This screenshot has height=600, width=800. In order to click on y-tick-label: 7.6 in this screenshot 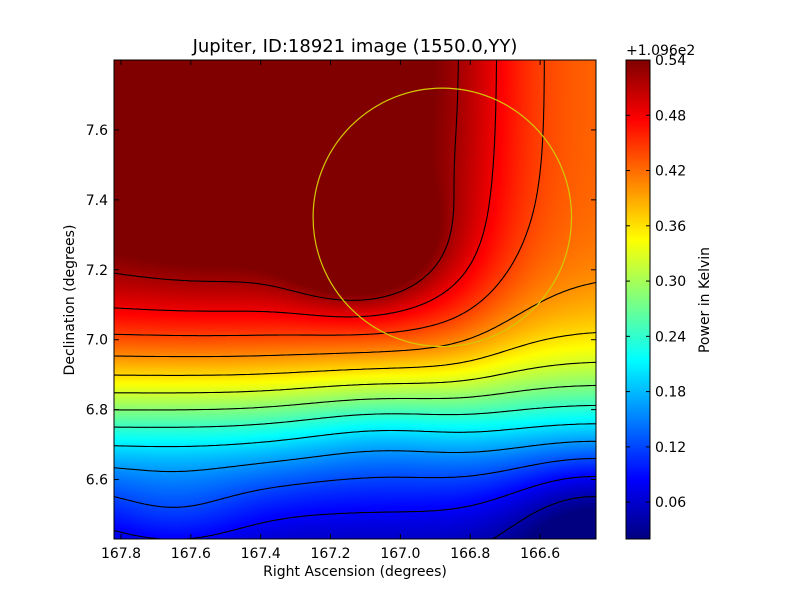, I will do `click(97, 131)`.